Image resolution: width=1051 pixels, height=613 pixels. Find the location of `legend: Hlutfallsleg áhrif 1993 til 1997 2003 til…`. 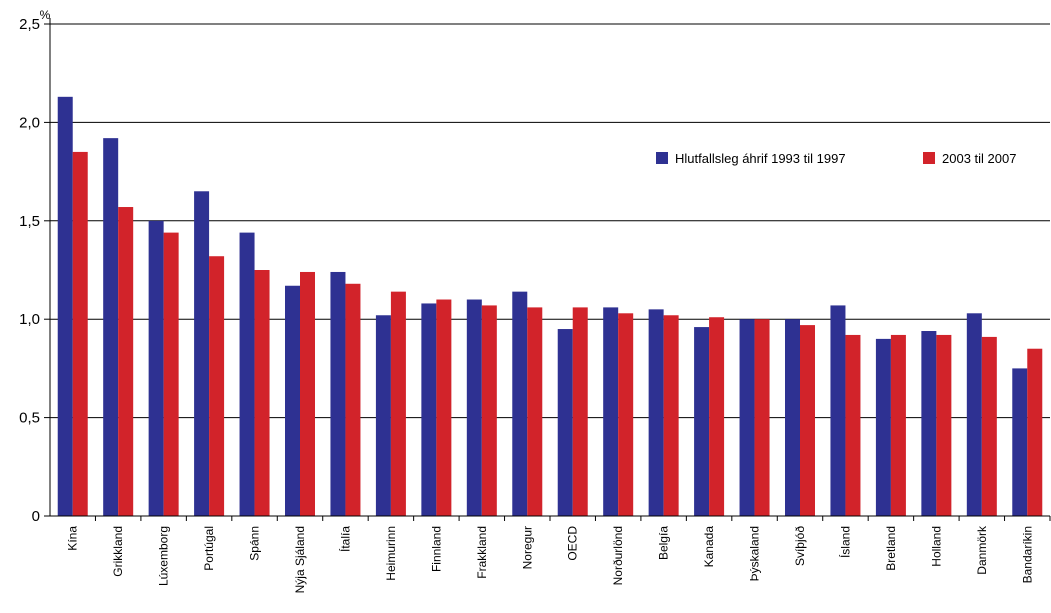

legend: Hlutfallsleg áhrif 1993 til 1997 2003 til… is located at coordinates (836, 158).